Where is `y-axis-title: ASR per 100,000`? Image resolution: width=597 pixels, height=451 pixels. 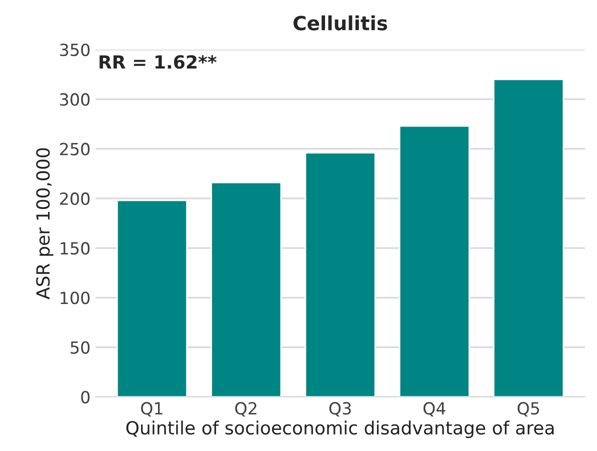 y-axis-title: ASR per 100,000 is located at coordinates (45, 224).